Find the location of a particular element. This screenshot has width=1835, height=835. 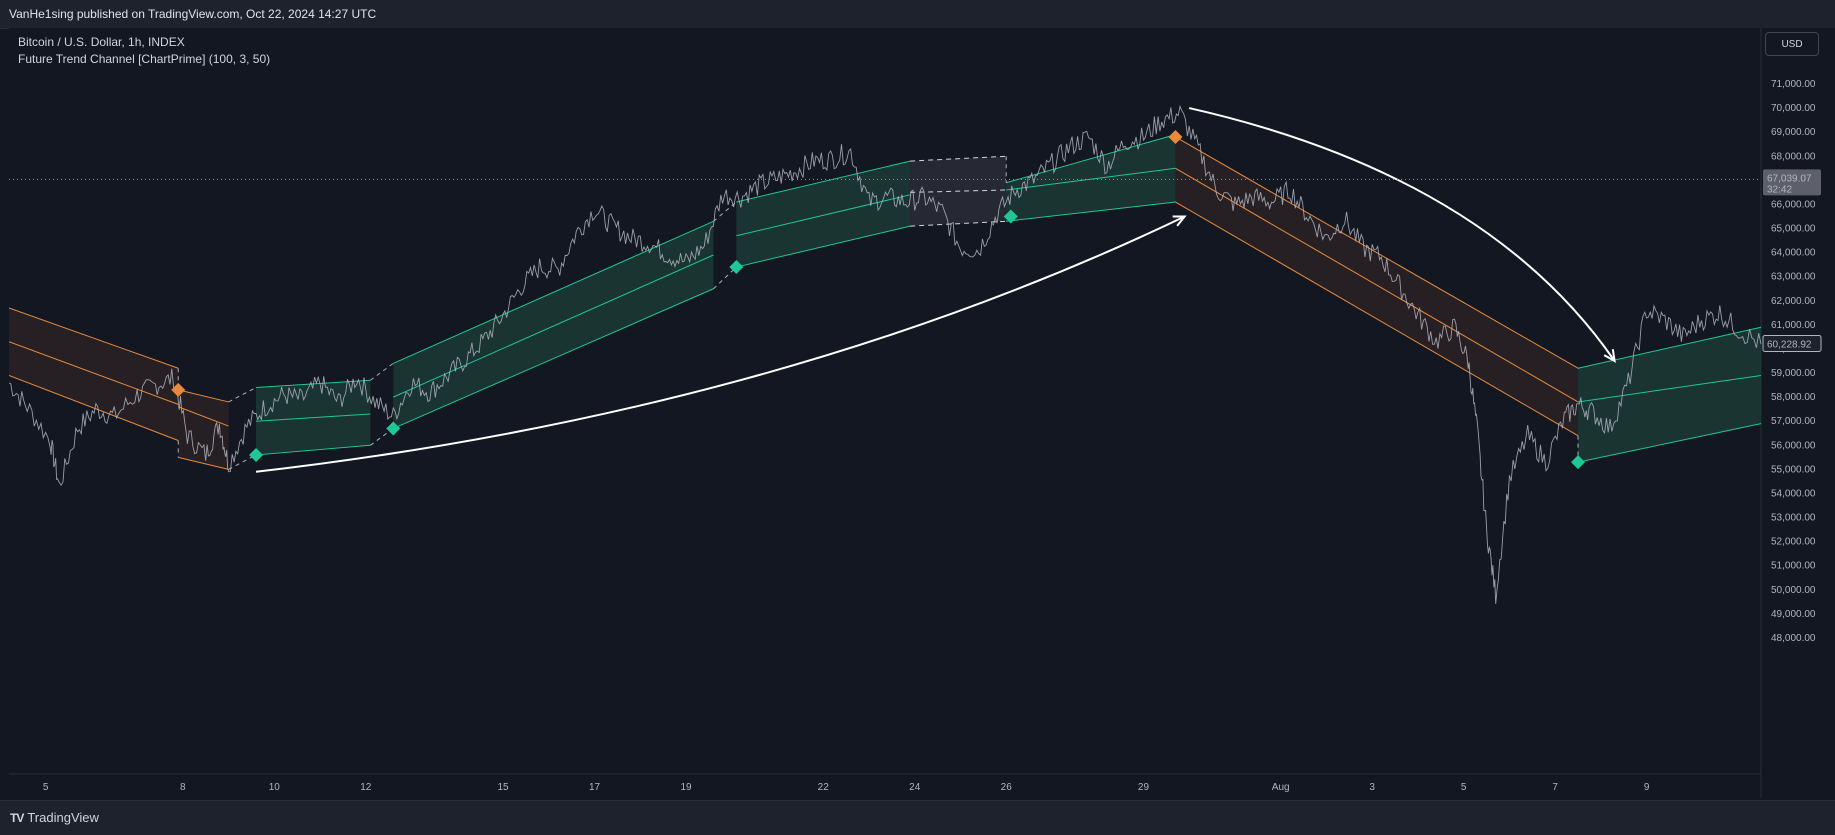

x-tick-label: 10 is located at coordinates (275, 787).